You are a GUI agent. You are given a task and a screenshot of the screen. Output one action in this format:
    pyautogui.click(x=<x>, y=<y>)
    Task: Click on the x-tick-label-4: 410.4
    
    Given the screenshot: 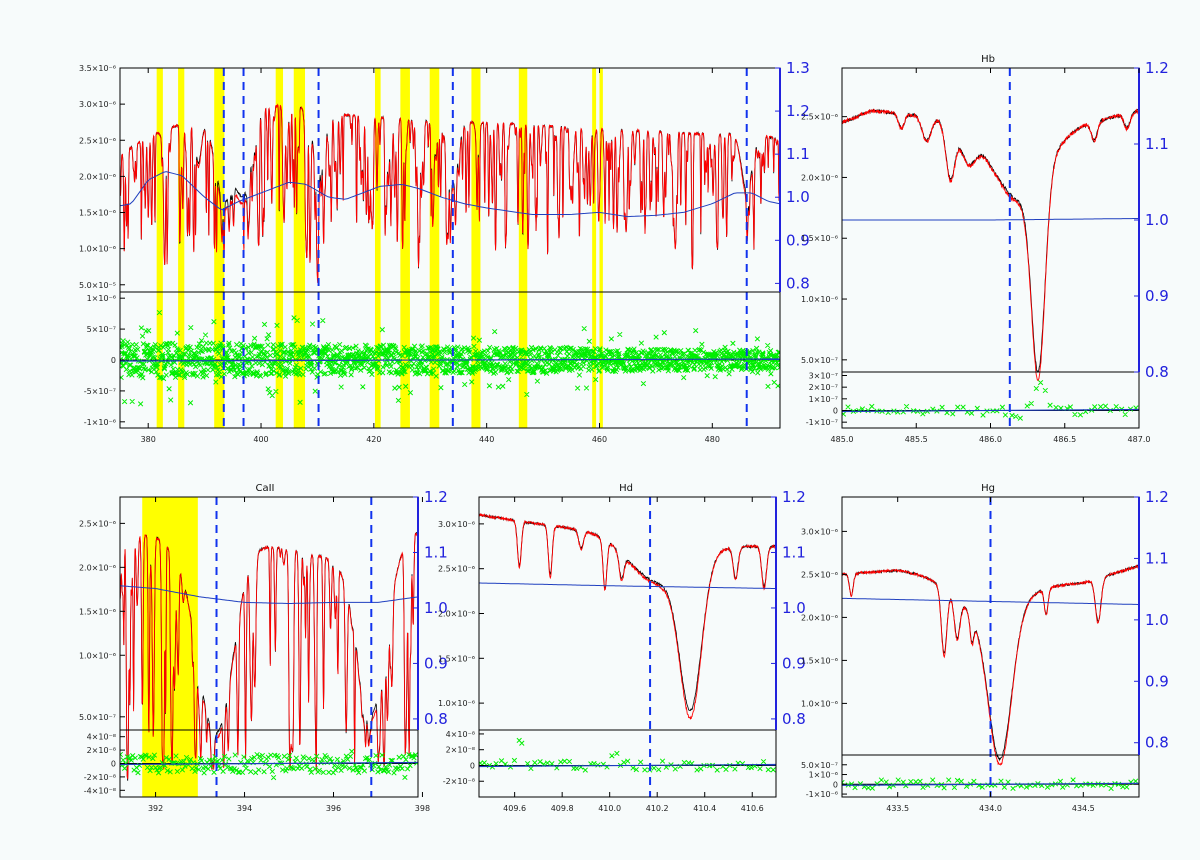 What is the action you would take?
    pyautogui.click(x=704, y=808)
    